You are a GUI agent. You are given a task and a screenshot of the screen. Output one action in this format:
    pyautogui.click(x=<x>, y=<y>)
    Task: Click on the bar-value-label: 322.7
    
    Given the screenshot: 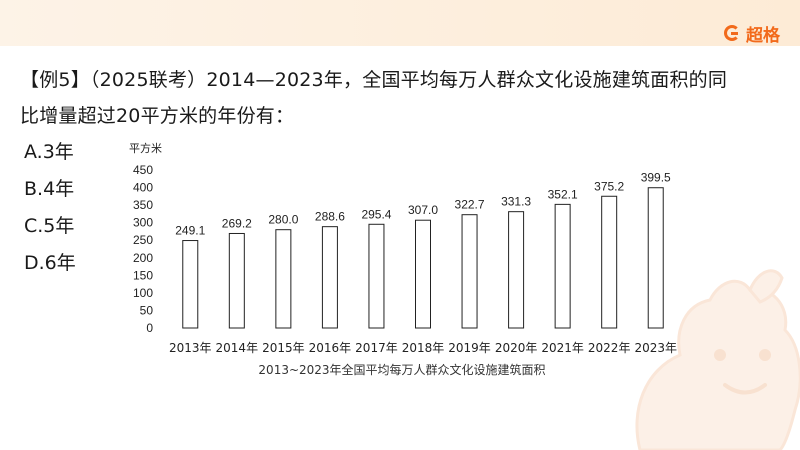 What is the action you would take?
    pyautogui.click(x=470, y=205)
    